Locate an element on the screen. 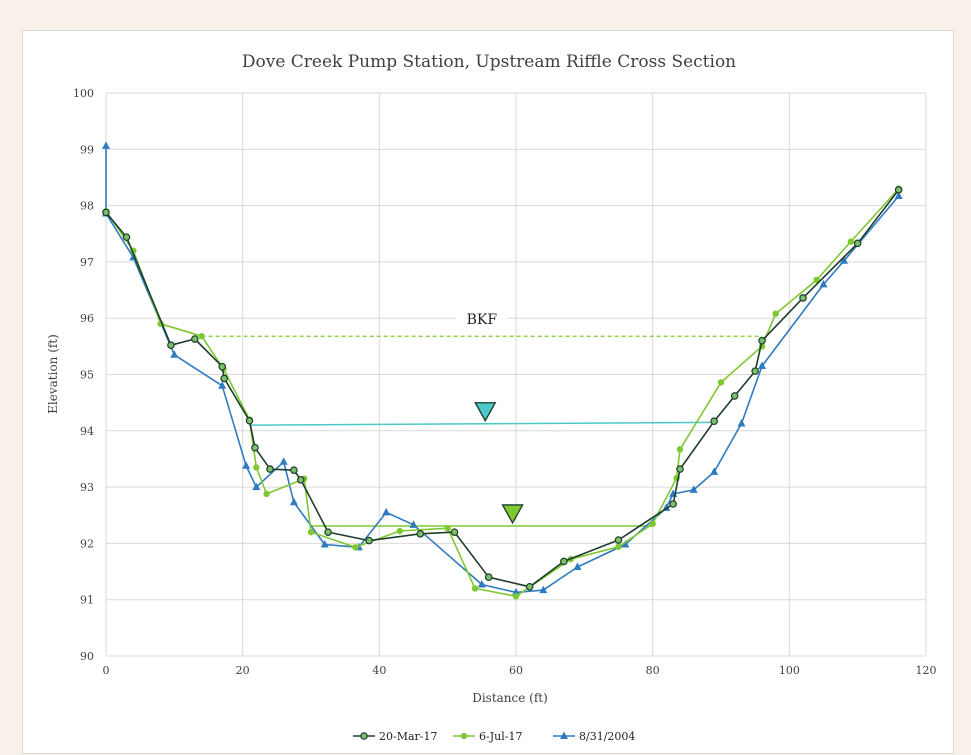 Image resolution: width=971 pixels, height=755 pixels. x-tick-label: 100 is located at coordinates (789, 670).